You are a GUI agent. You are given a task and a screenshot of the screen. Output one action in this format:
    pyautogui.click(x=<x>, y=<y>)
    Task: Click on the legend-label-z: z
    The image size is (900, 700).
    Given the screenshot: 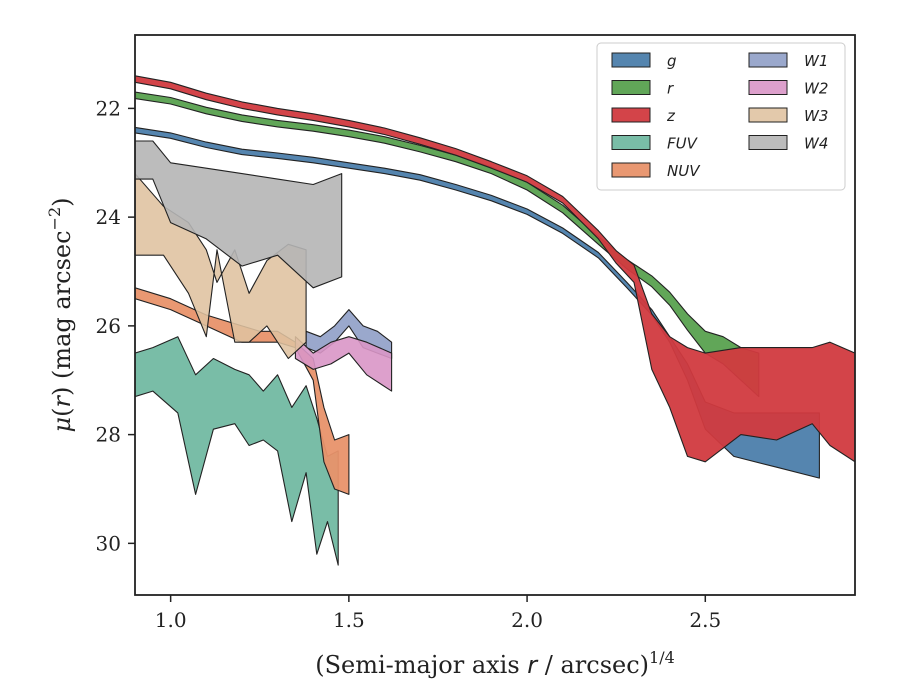 What is the action you would take?
    pyautogui.click(x=671, y=116)
    